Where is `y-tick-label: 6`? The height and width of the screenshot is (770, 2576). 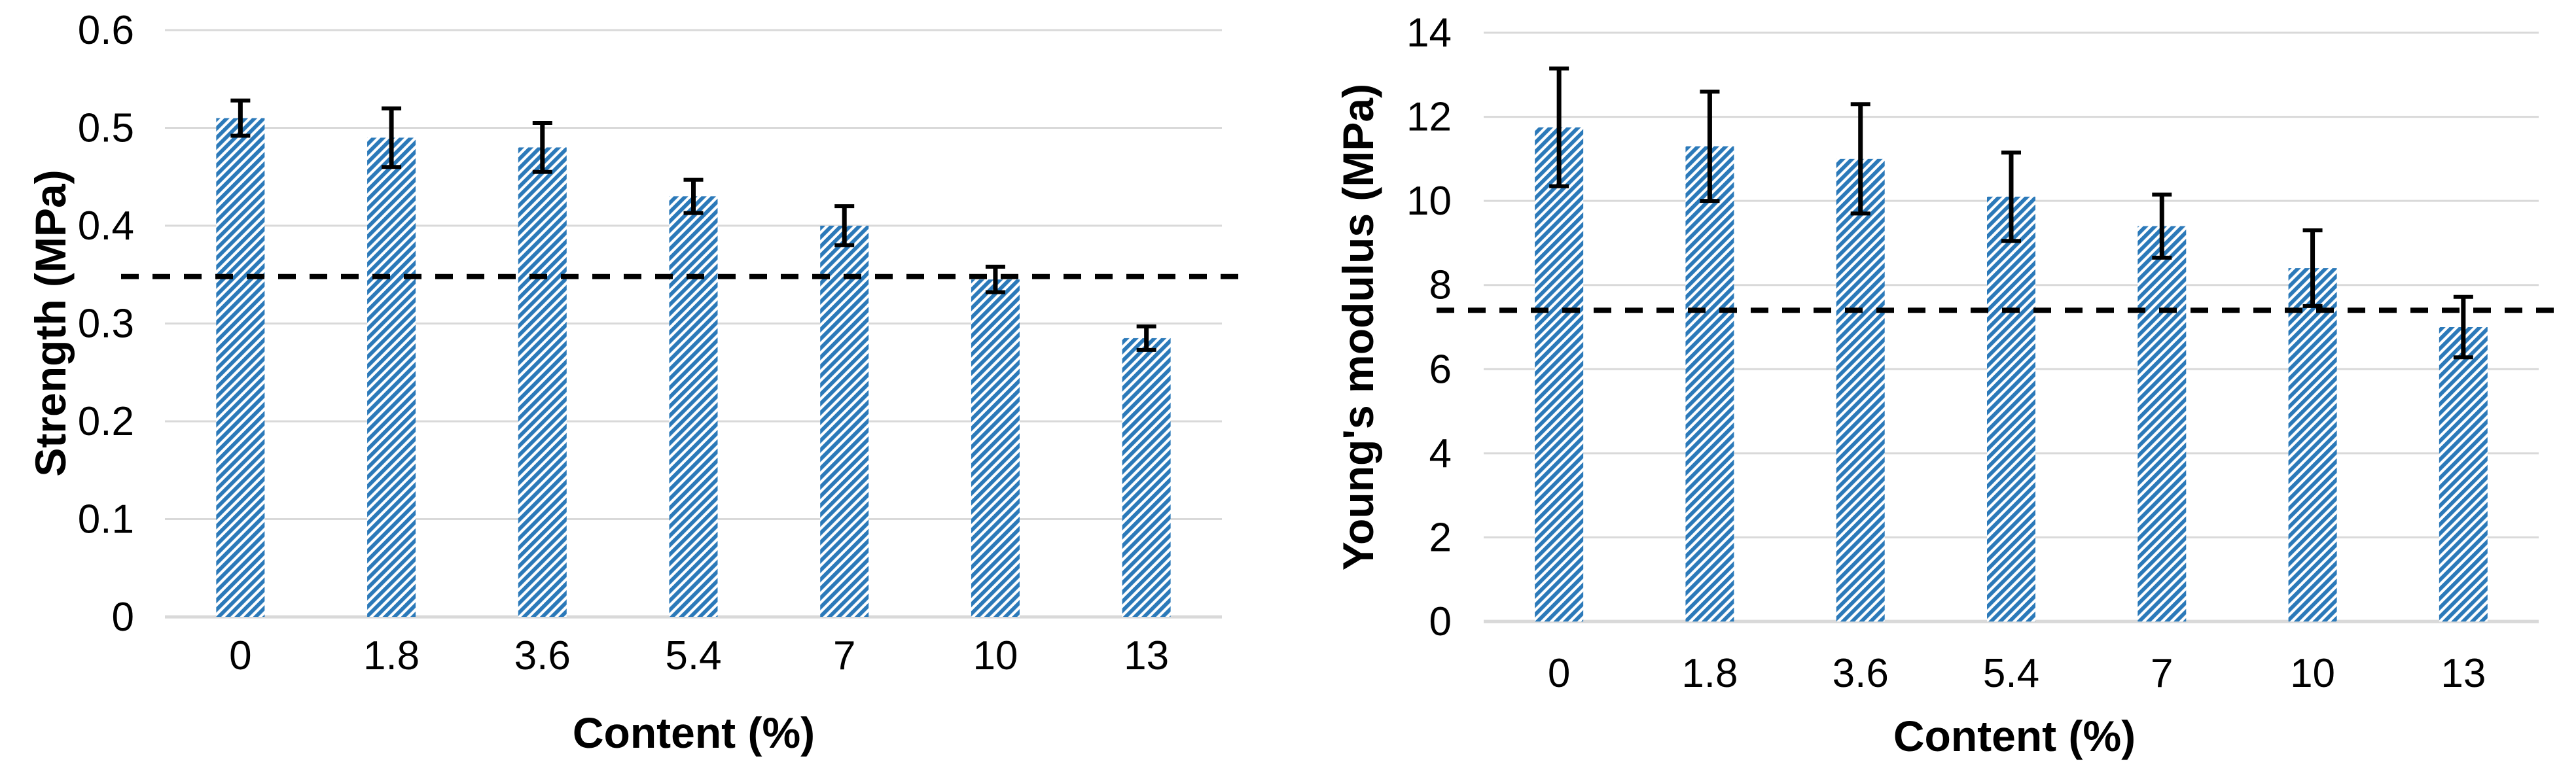 y-tick-label: 6 is located at coordinates (1440, 369).